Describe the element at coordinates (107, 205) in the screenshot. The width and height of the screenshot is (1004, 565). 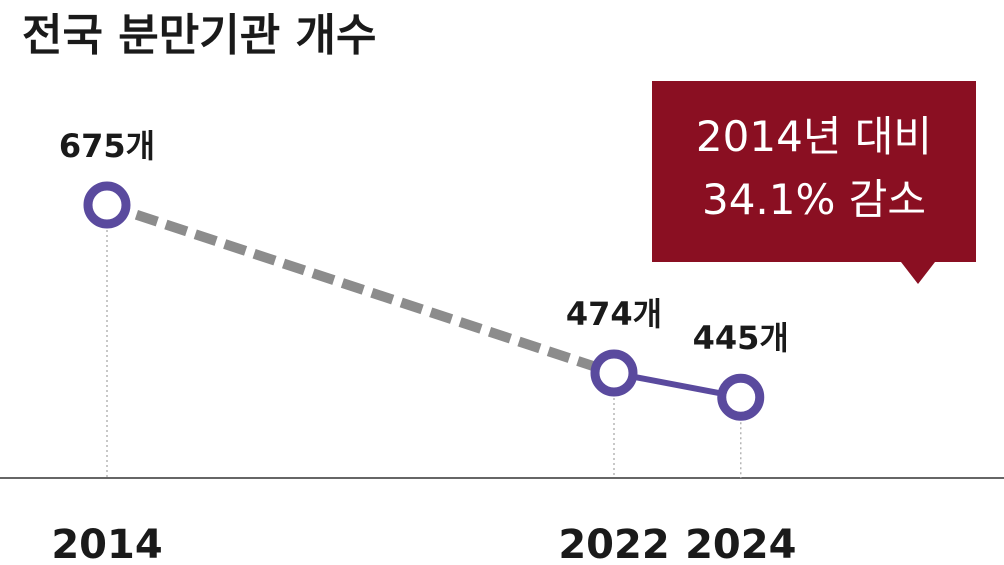
I see `data-point-2014` at that location.